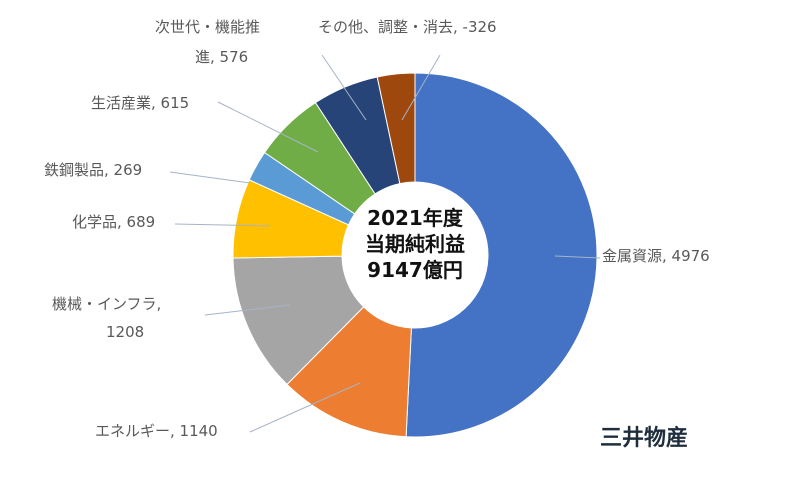  I want to click on label-steel: 鉄鋼製品, 269, so click(93, 170).